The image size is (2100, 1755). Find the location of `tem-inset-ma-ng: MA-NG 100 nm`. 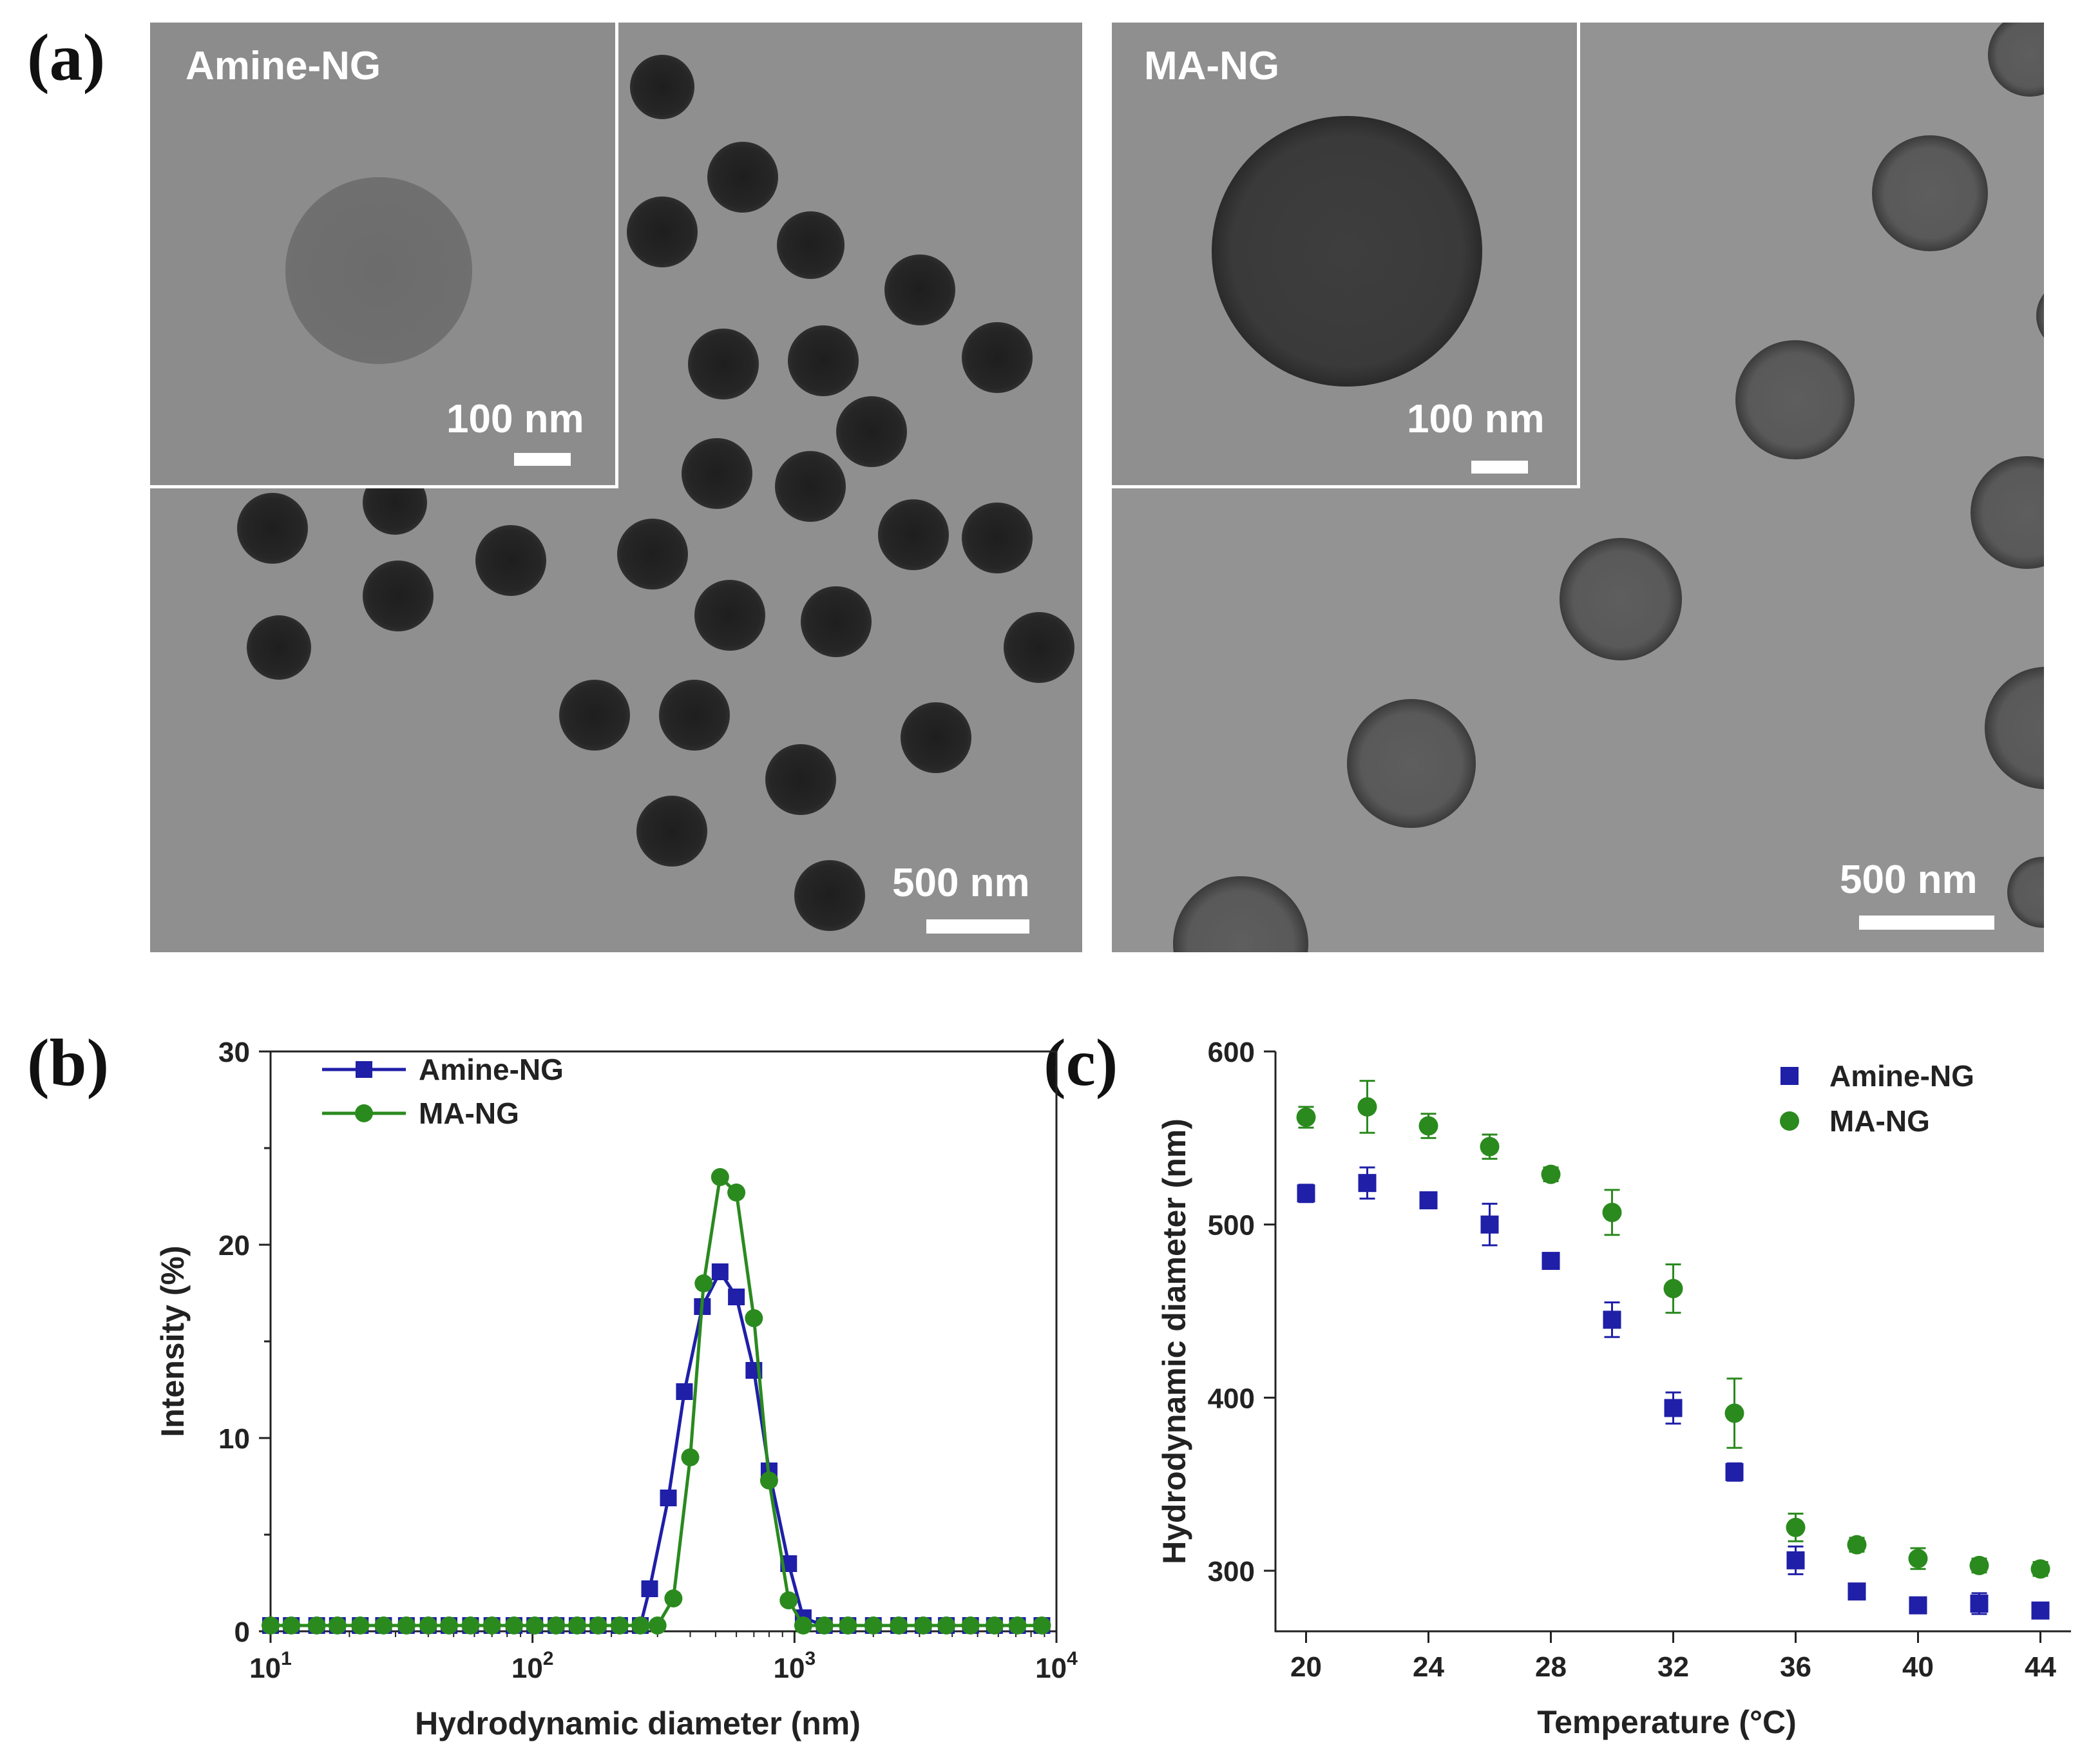

tem-inset-ma-ng: MA-NG 100 nm is located at coordinates (1346, 255).